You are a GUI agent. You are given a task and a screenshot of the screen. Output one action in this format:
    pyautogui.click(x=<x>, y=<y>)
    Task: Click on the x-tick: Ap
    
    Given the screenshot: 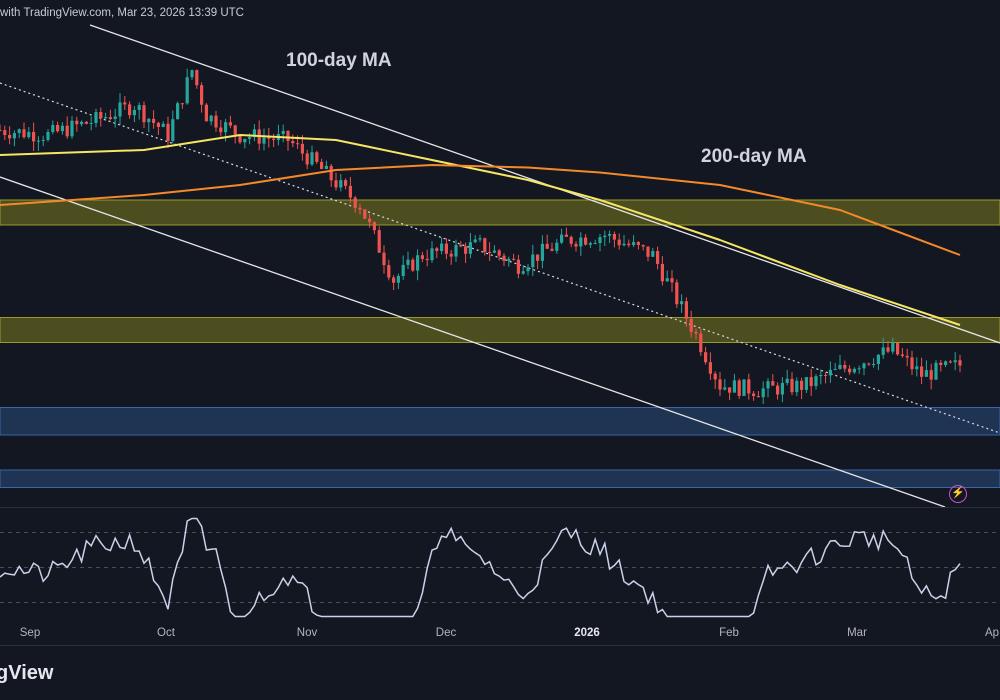 What is the action you would take?
    pyautogui.click(x=992, y=633)
    